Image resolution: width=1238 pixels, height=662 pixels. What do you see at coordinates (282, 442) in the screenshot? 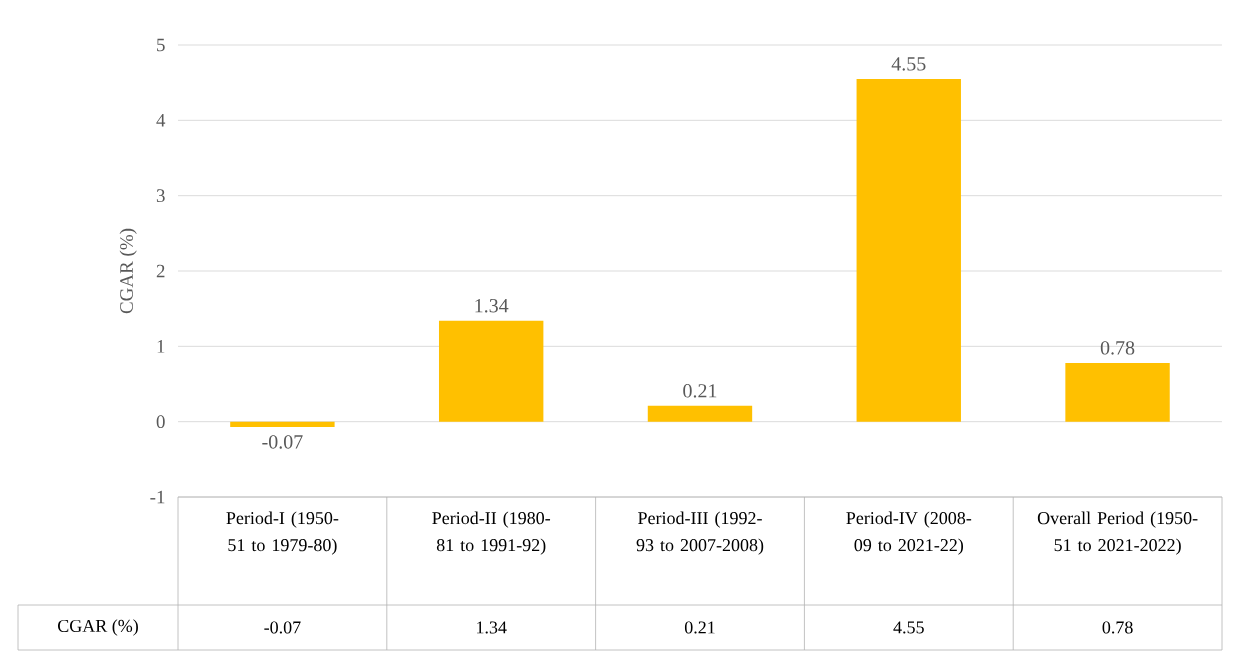
I see `text: -0.07` at bounding box center [282, 442].